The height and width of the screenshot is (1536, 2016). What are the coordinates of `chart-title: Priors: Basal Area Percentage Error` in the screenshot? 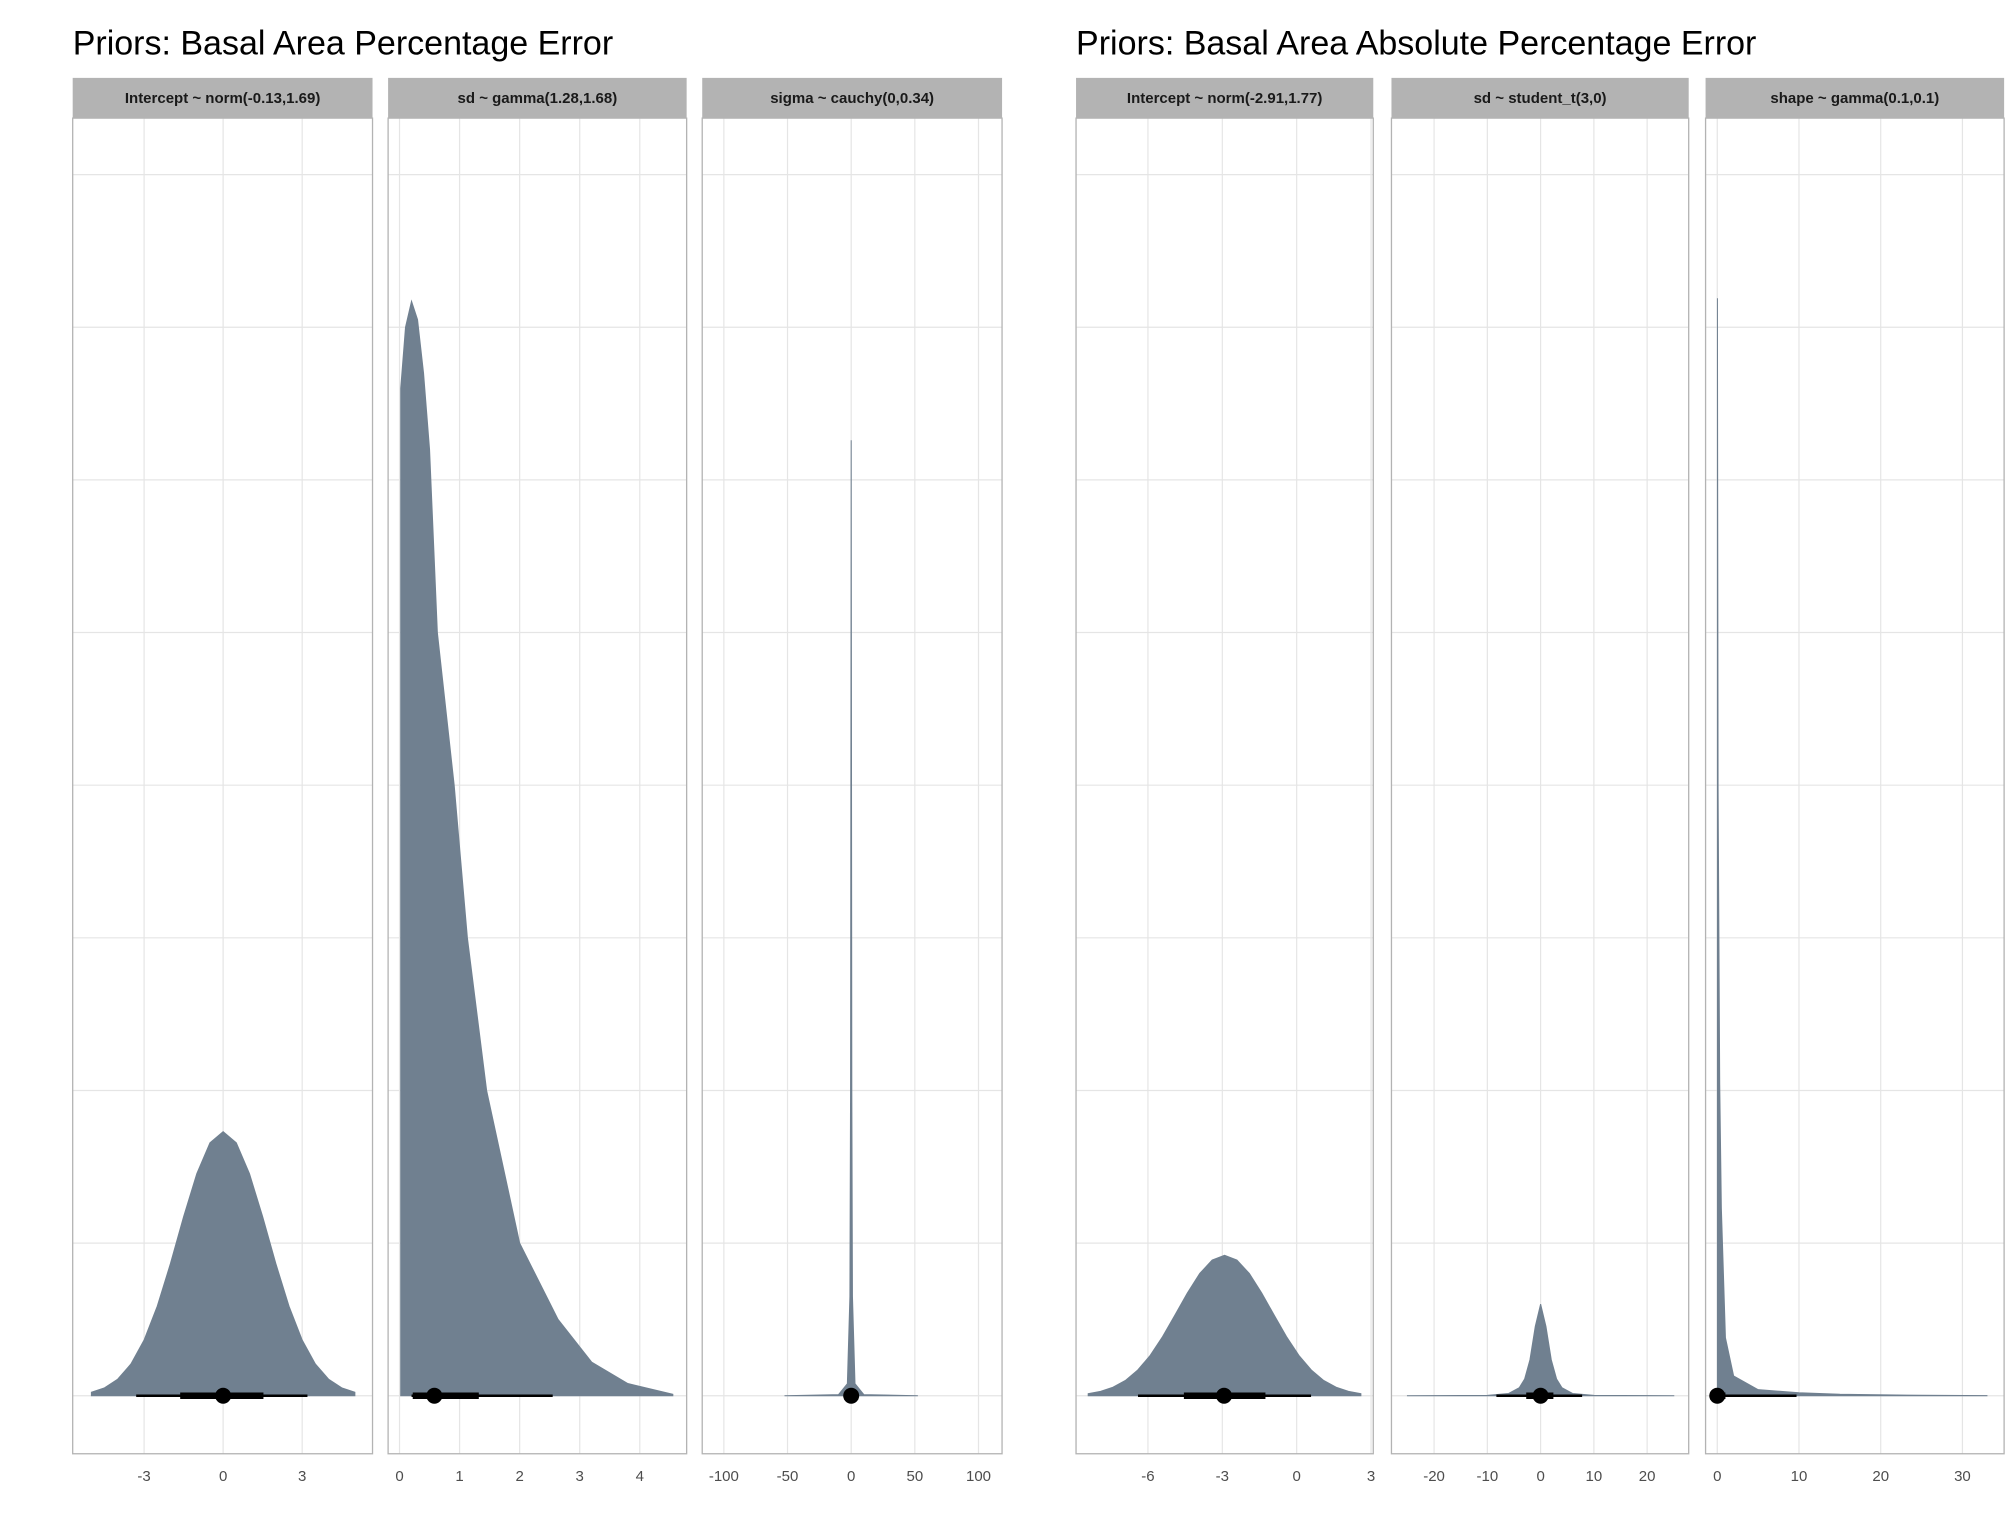 It's located at (343, 43).